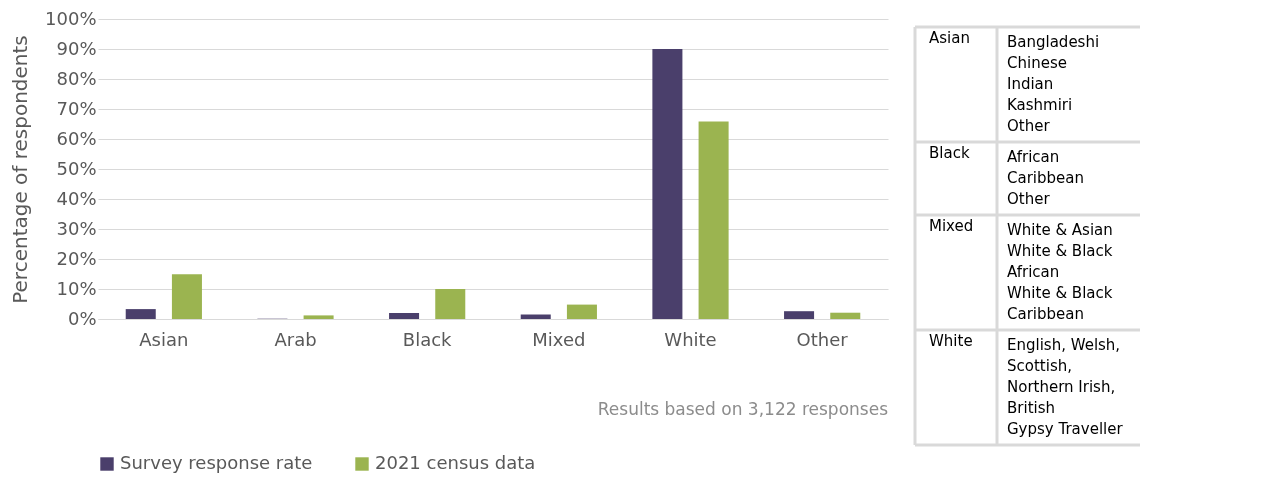 This screenshot has height=488, width=1277. I want to click on text: White & Asian White & Black African White & Black Caribbean, so click(1060, 272).